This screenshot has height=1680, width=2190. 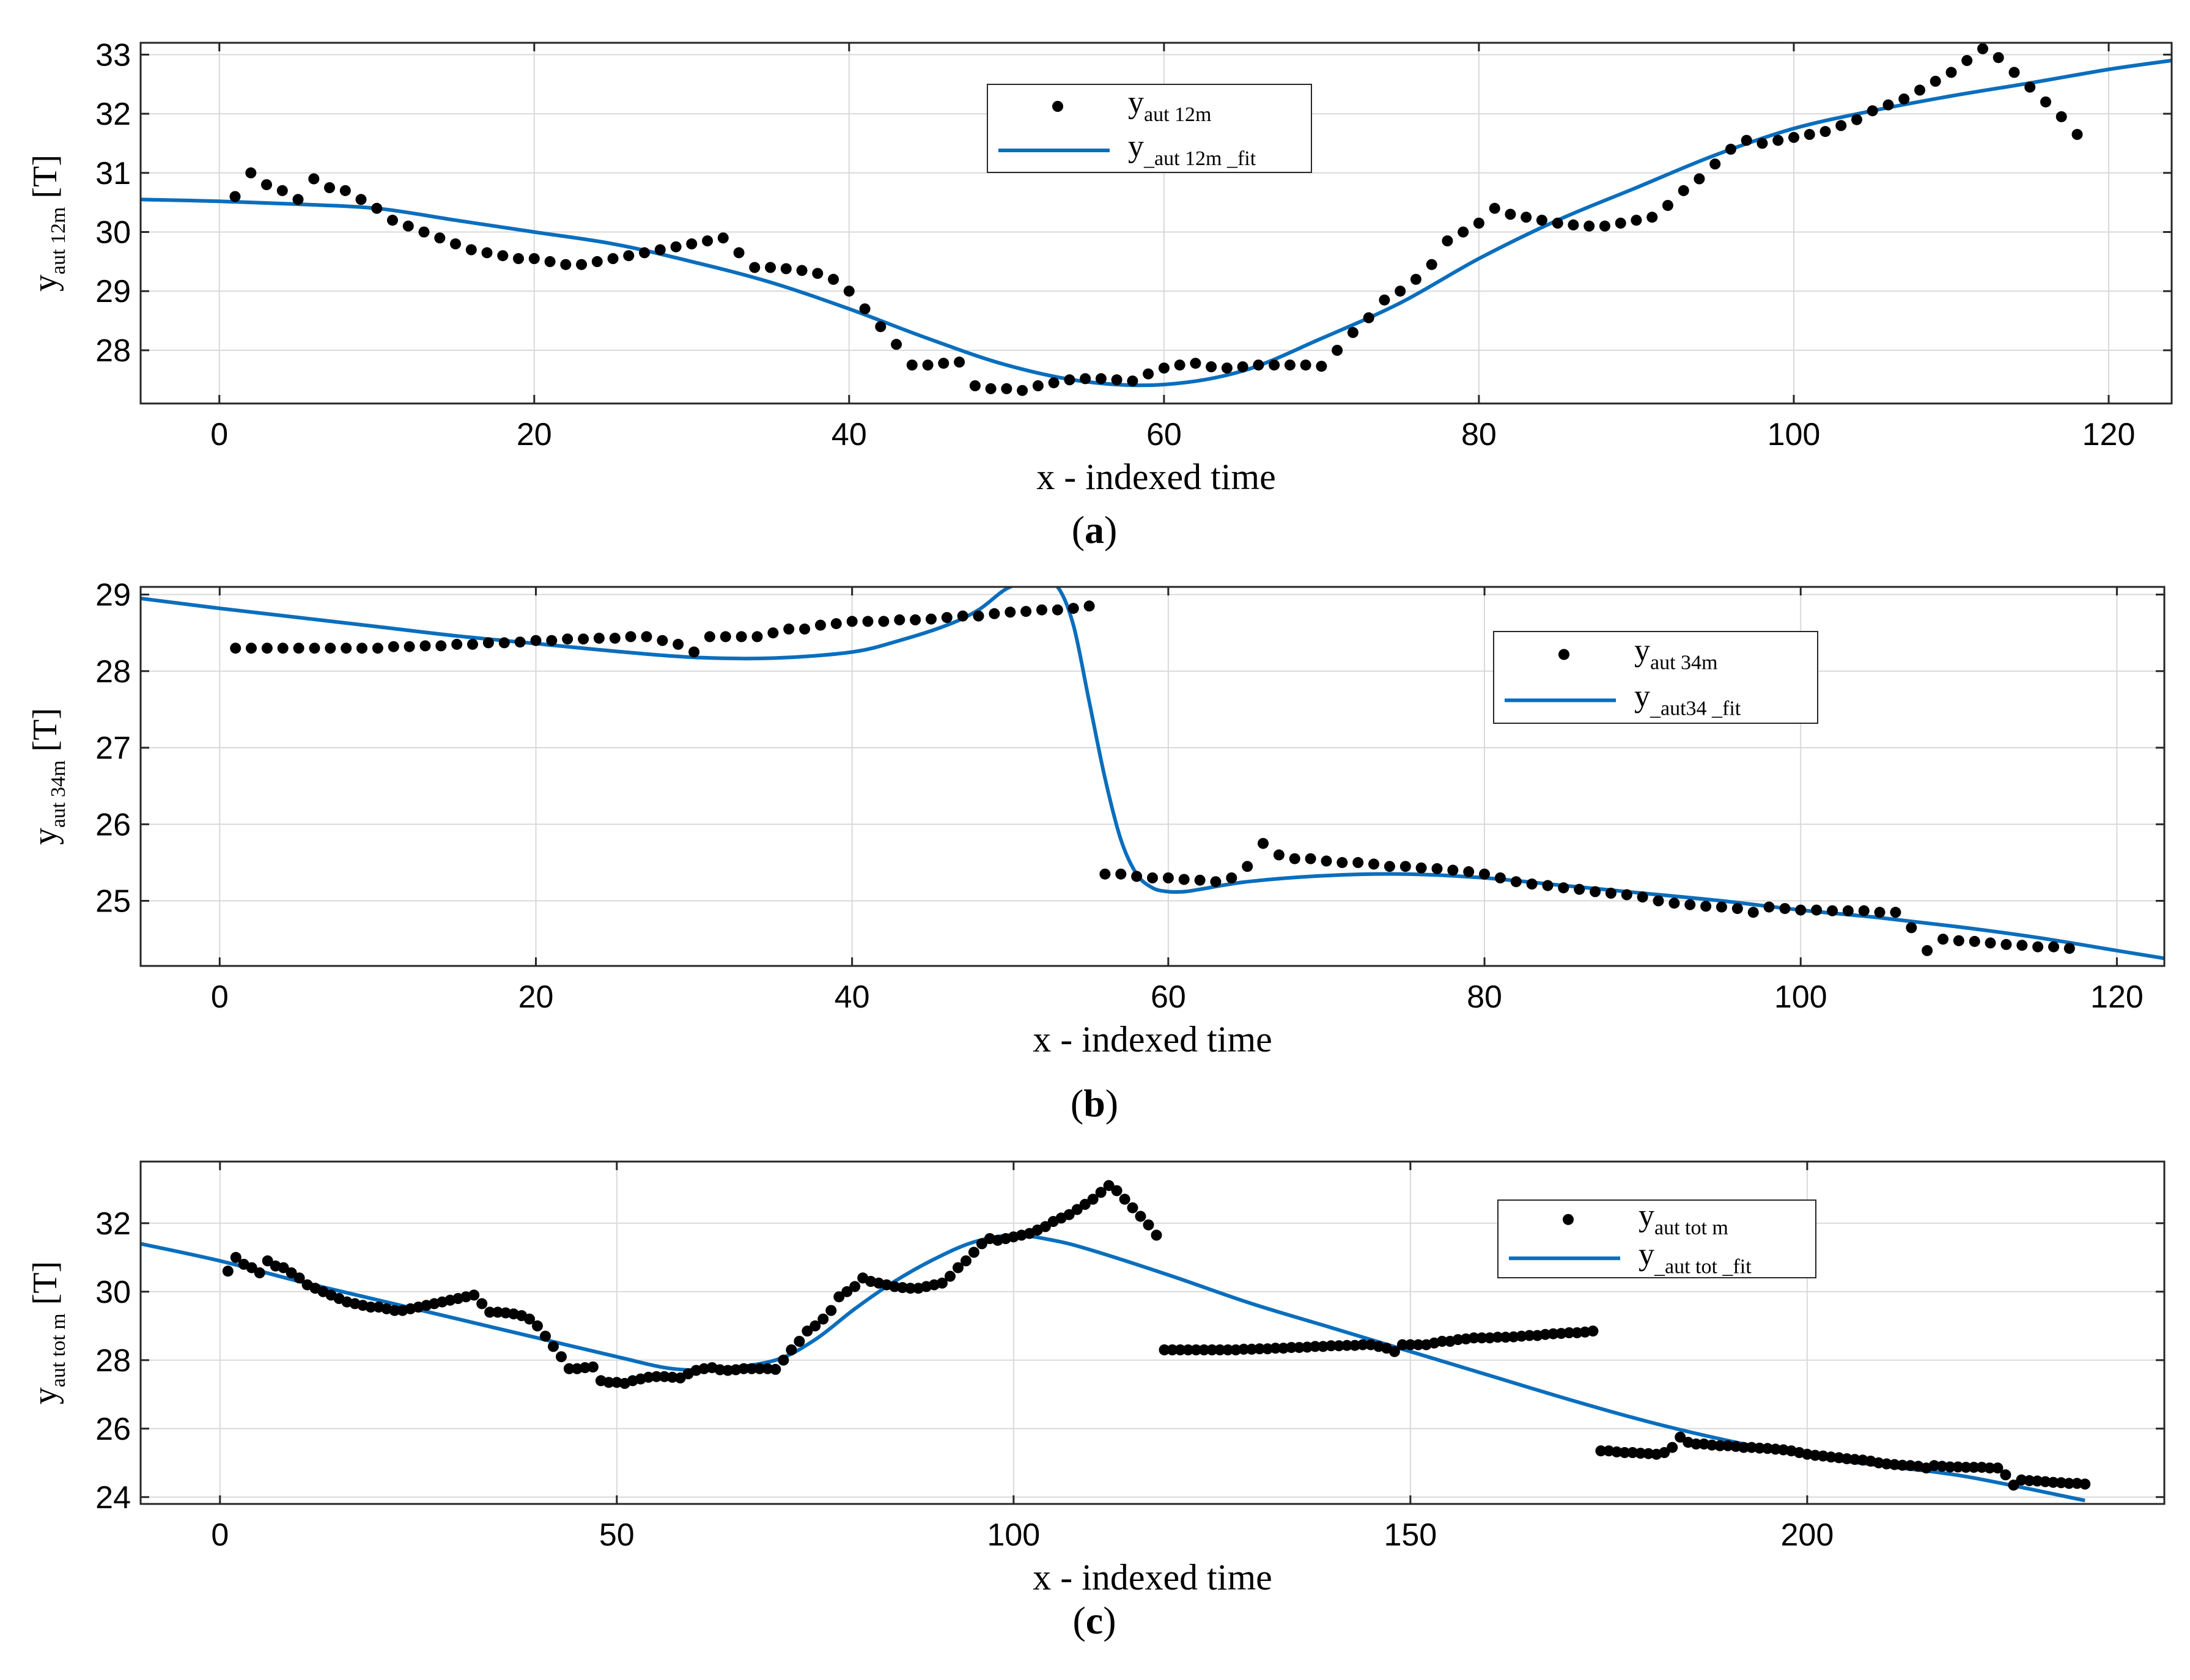 I want to click on x-tick-label: 60, so click(x=1164, y=434).